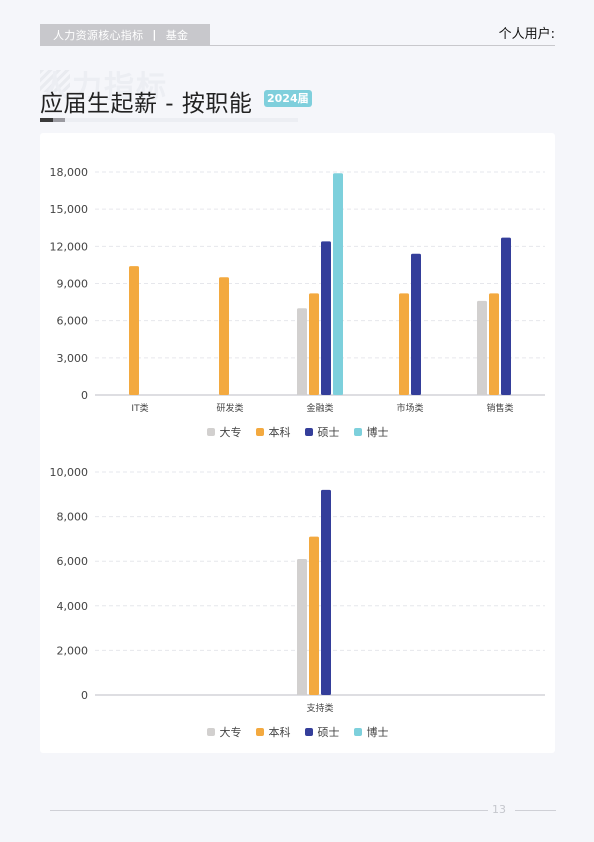  What do you see at coordinates (535, 810) in the screenshot?
I see `footer-divider-right` at bounding box center [535, 810].